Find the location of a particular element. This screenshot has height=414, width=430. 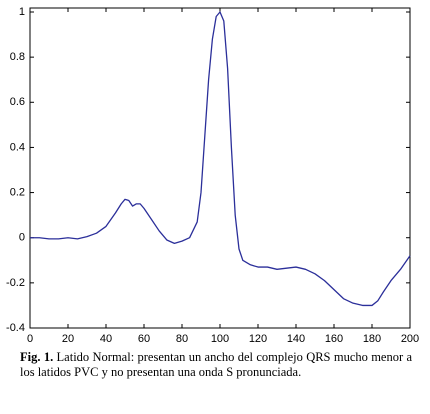

y-tick-label: 0.4 is located at coordinates (17, 147).